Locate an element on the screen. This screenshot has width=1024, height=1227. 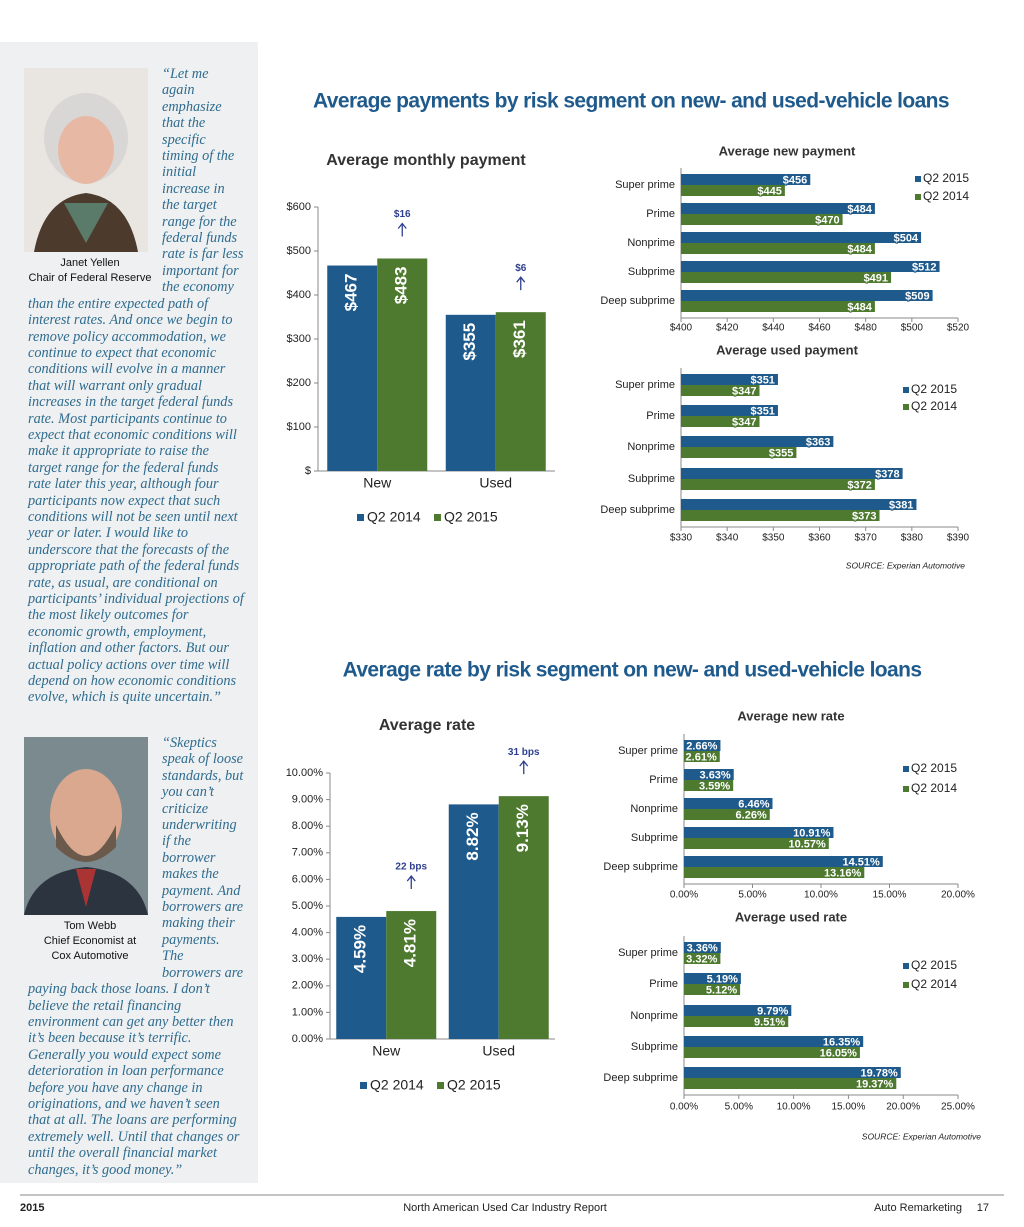
annotation: 31 bps is located at coordinates (524, 752).